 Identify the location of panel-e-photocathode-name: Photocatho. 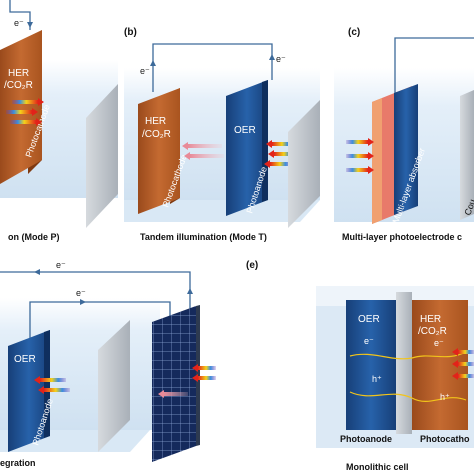
(445, 439).